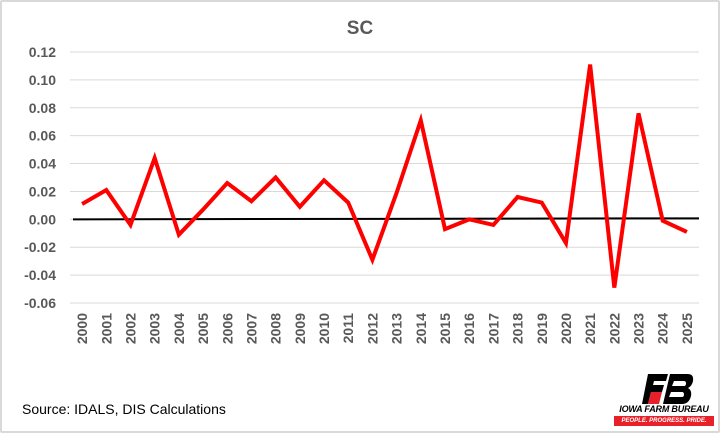 The width and height of the screenshot is (720, 433). What do you see at coordinates (227, 328) in the screenshot?
I see `x-tick-label: 2006` at bounding box center [227, 328].